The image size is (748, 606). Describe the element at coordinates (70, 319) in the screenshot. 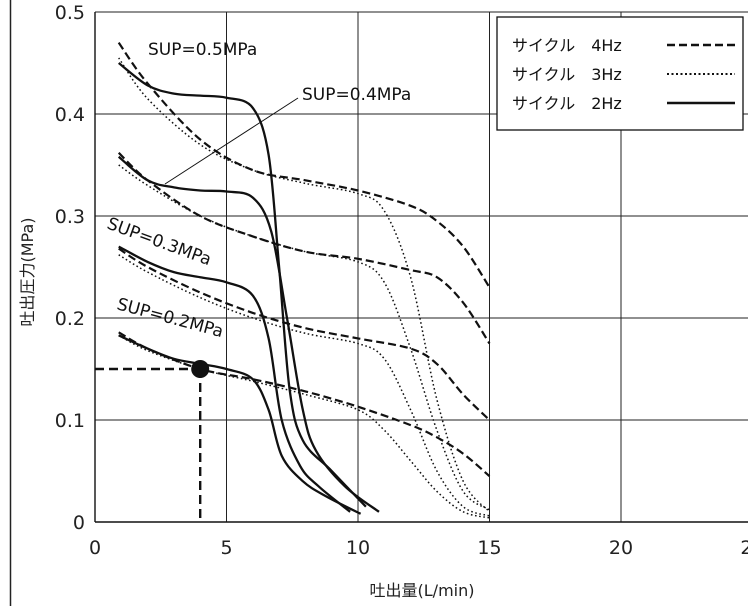

I see `y-tick-label: 0.2` at that location.